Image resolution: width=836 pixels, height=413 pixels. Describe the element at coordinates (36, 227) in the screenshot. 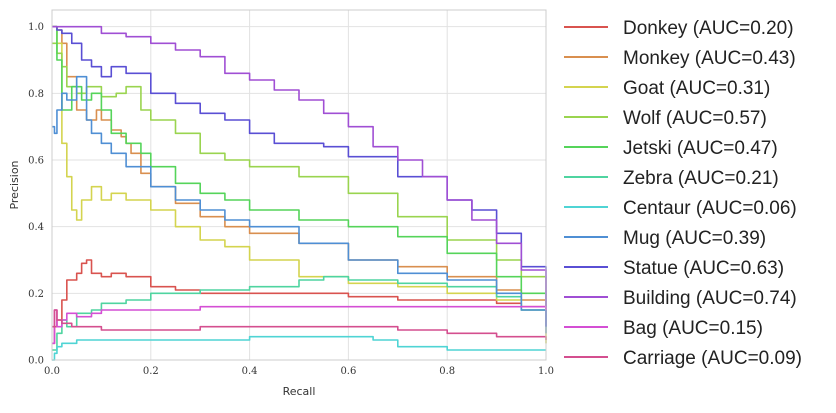

I see `y-tick-label: 0.4` at that location.